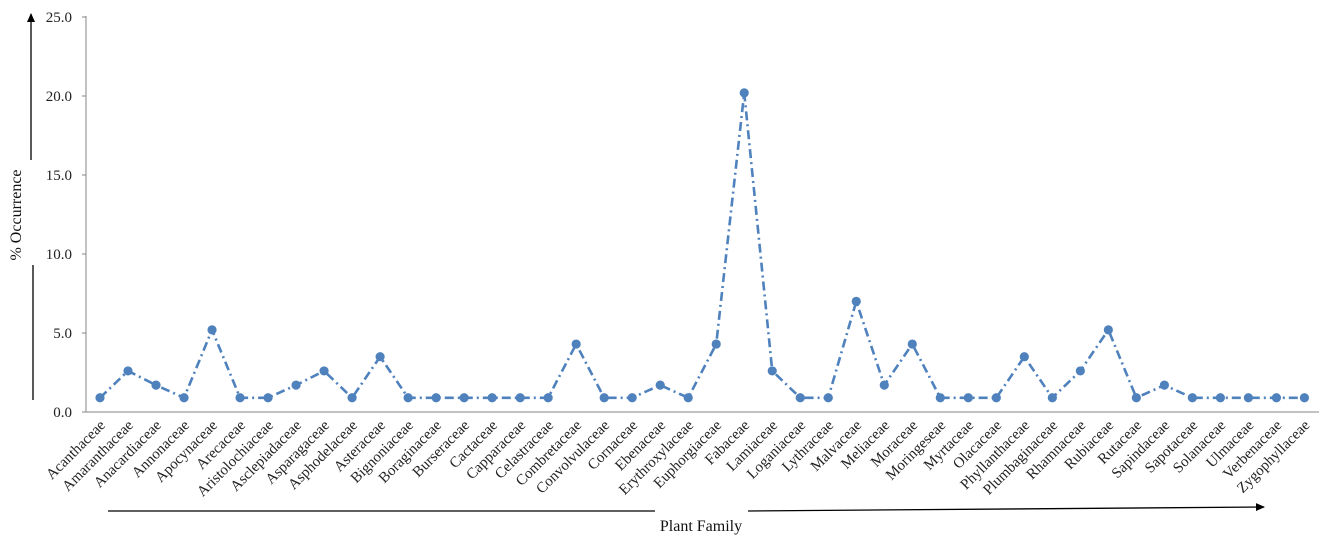  What do you see at coordinates (59, 176) in the screenshot?
I see `y-tick-label: 15.0` at bounding box center [59, 176].